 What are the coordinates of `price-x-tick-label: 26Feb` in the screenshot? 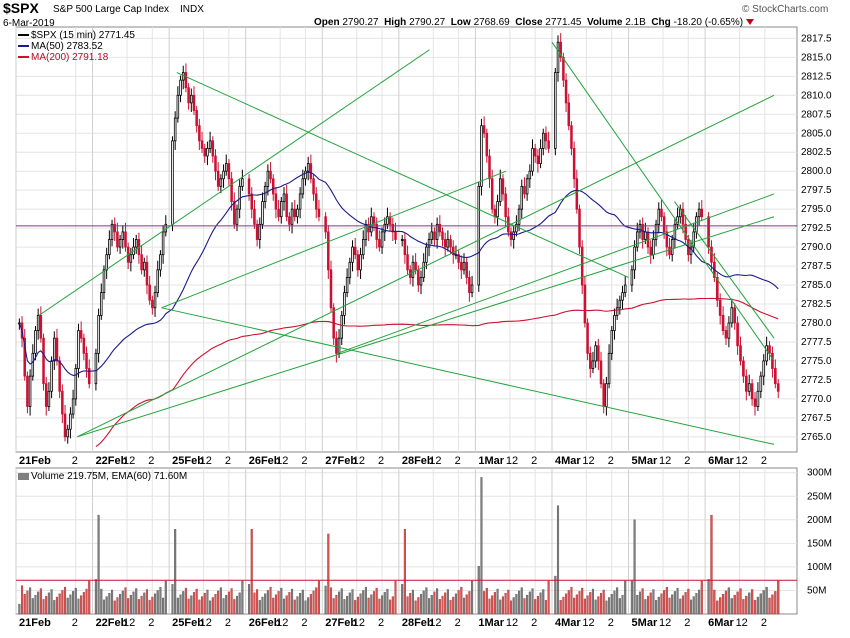 It's located at (265, 461).